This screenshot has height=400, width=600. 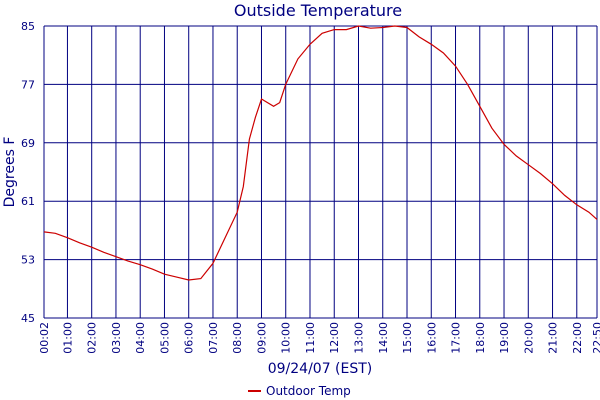 I want to click on y-tick-label: 85, so click(x=28, y=26).